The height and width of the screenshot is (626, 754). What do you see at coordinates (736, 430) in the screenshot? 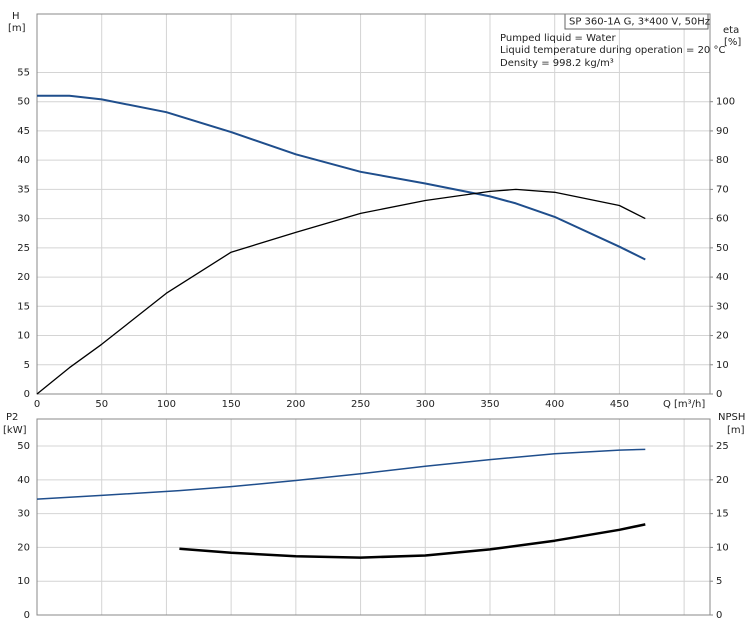
I see `y2-unit: [m]` at bounding box center [736, 430].